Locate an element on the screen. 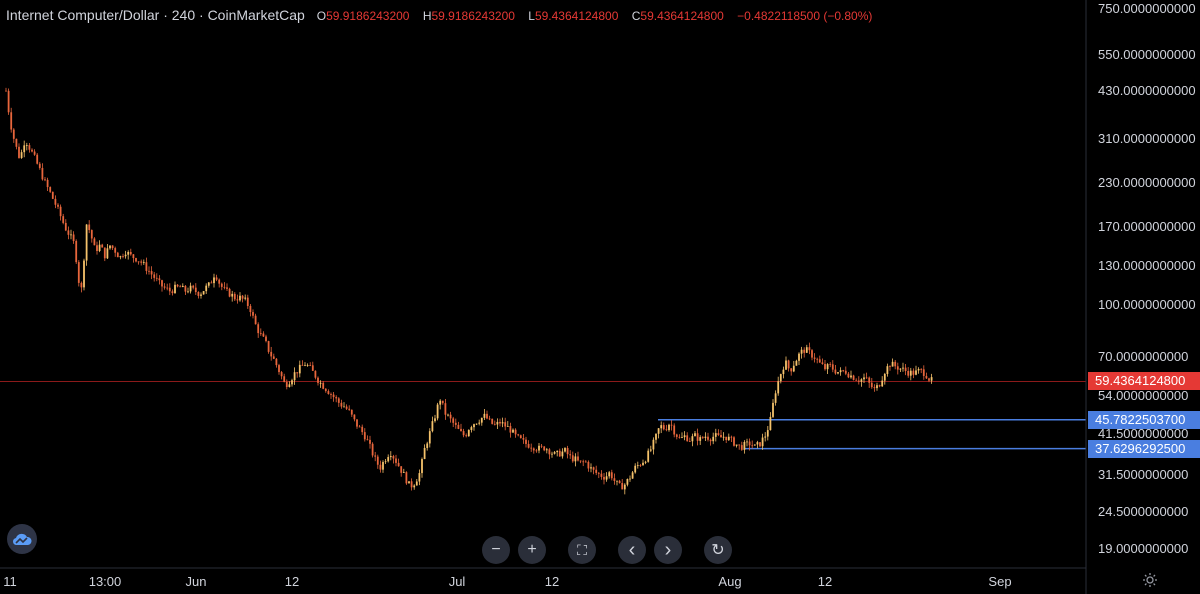 The height and width of the screenshot is (594, 1200). price-tick-label: 31.5000000000 is located at coordinates (1143, 474).